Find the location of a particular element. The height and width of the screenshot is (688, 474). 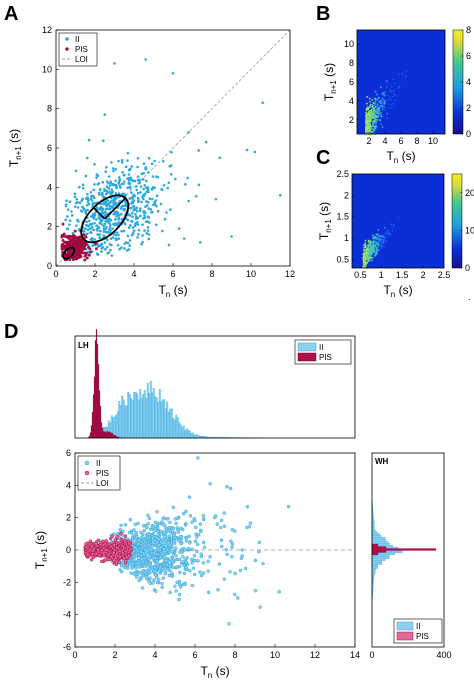

panel-b-heatmap: 2 4 6 8 10 2 4 6 8 10 0 2 4 6 8 Tn (s) Tn+1 (s) is located at coordinates (396, 95).